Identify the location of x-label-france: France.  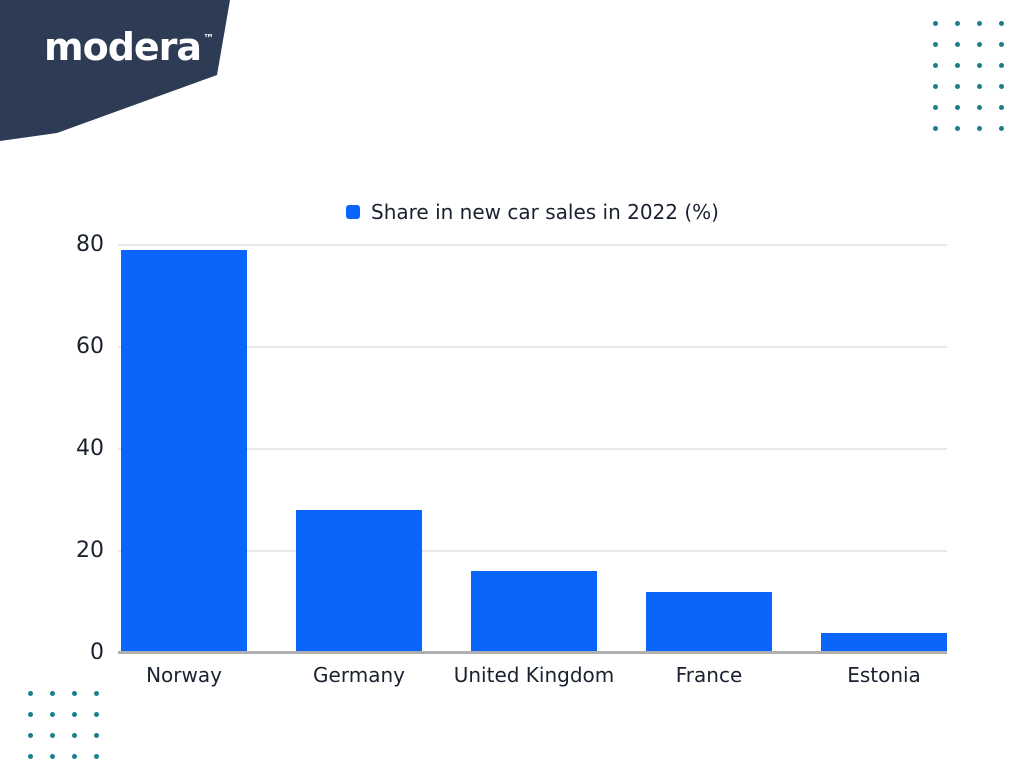
(709, 675).